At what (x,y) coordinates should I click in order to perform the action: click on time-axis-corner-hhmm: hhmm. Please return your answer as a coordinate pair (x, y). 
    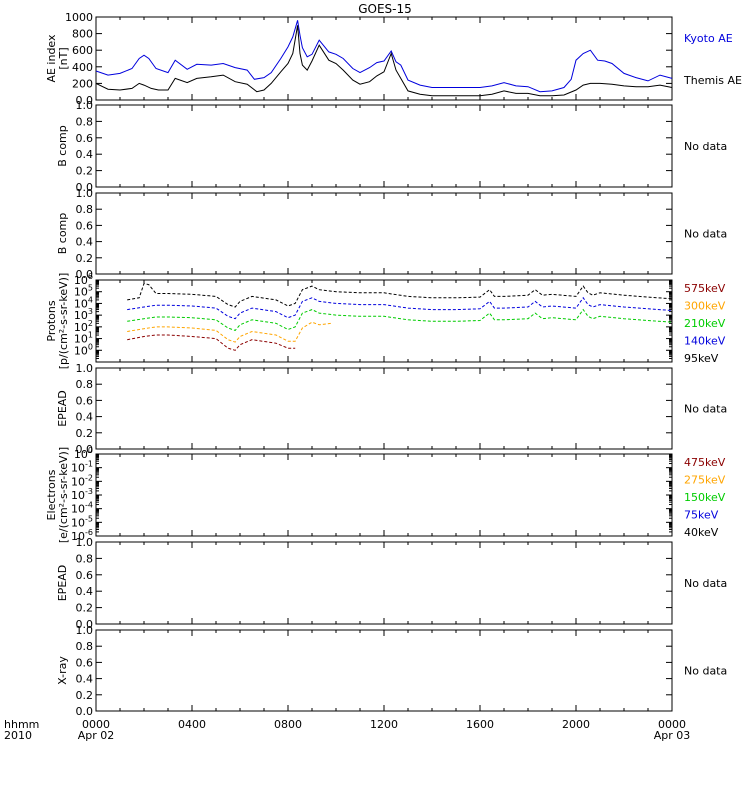
    Looking at the image, I should click on (21, 724).